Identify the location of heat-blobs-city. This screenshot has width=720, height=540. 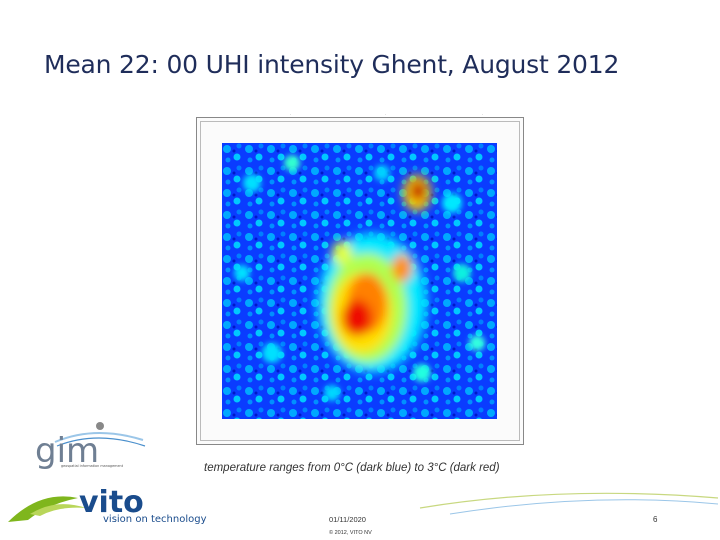
(374, 274).